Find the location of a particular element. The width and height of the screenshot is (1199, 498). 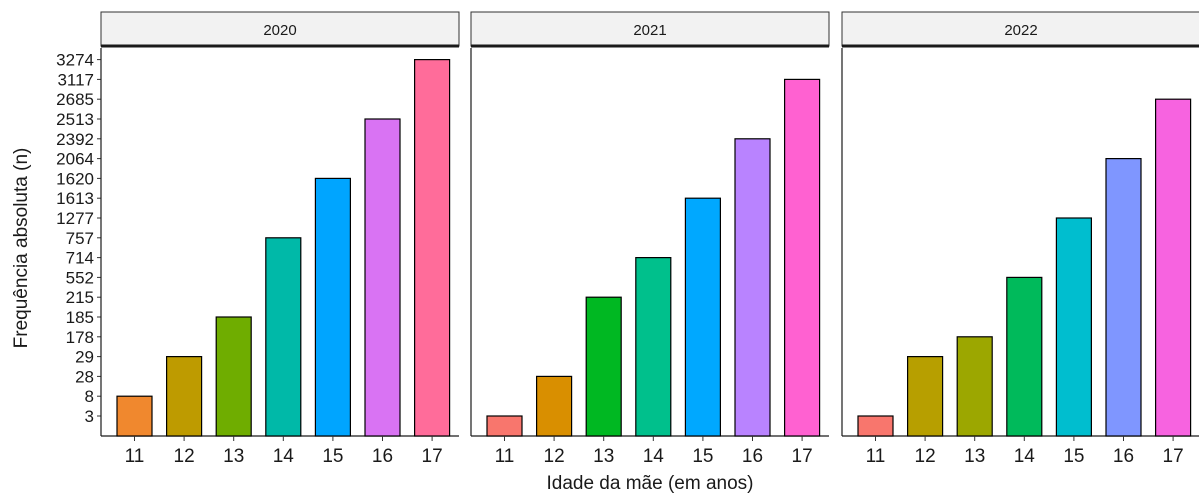

y-tick-label: 28 is located at coordinates (84, 376).